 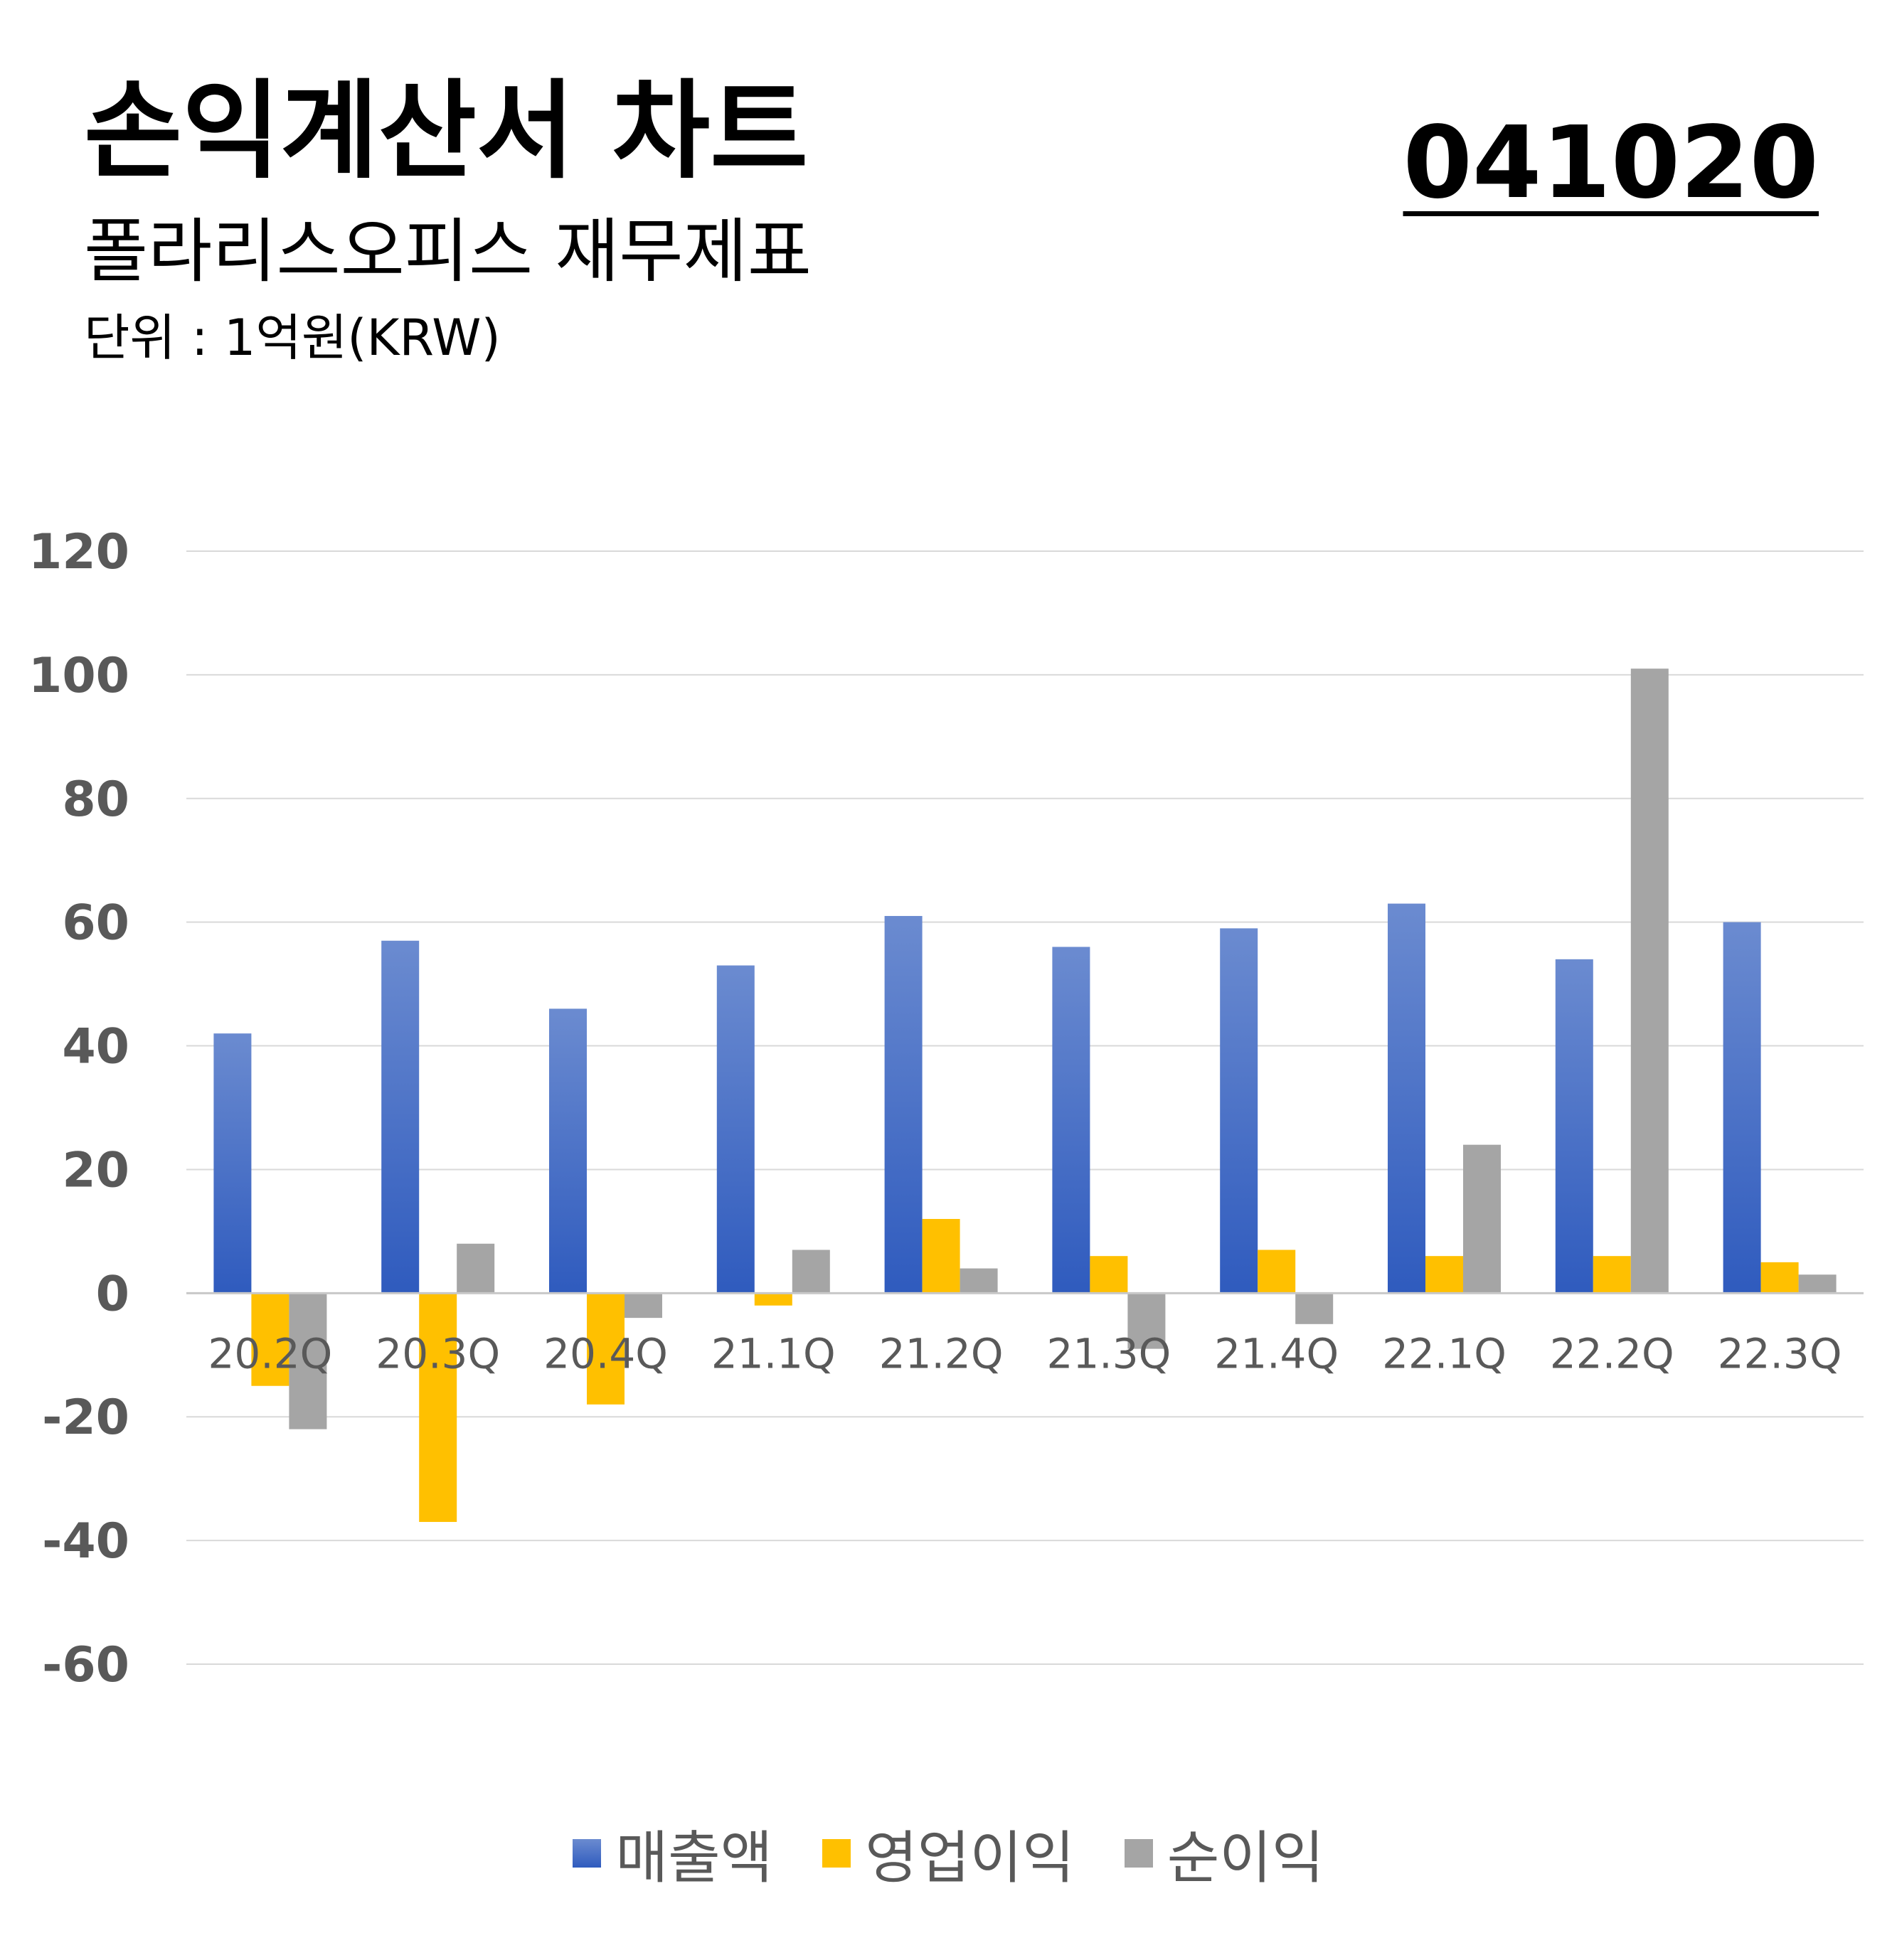 I want to click on legend-item-operating-profit: 영업이익, so click(x=948, y=1853).